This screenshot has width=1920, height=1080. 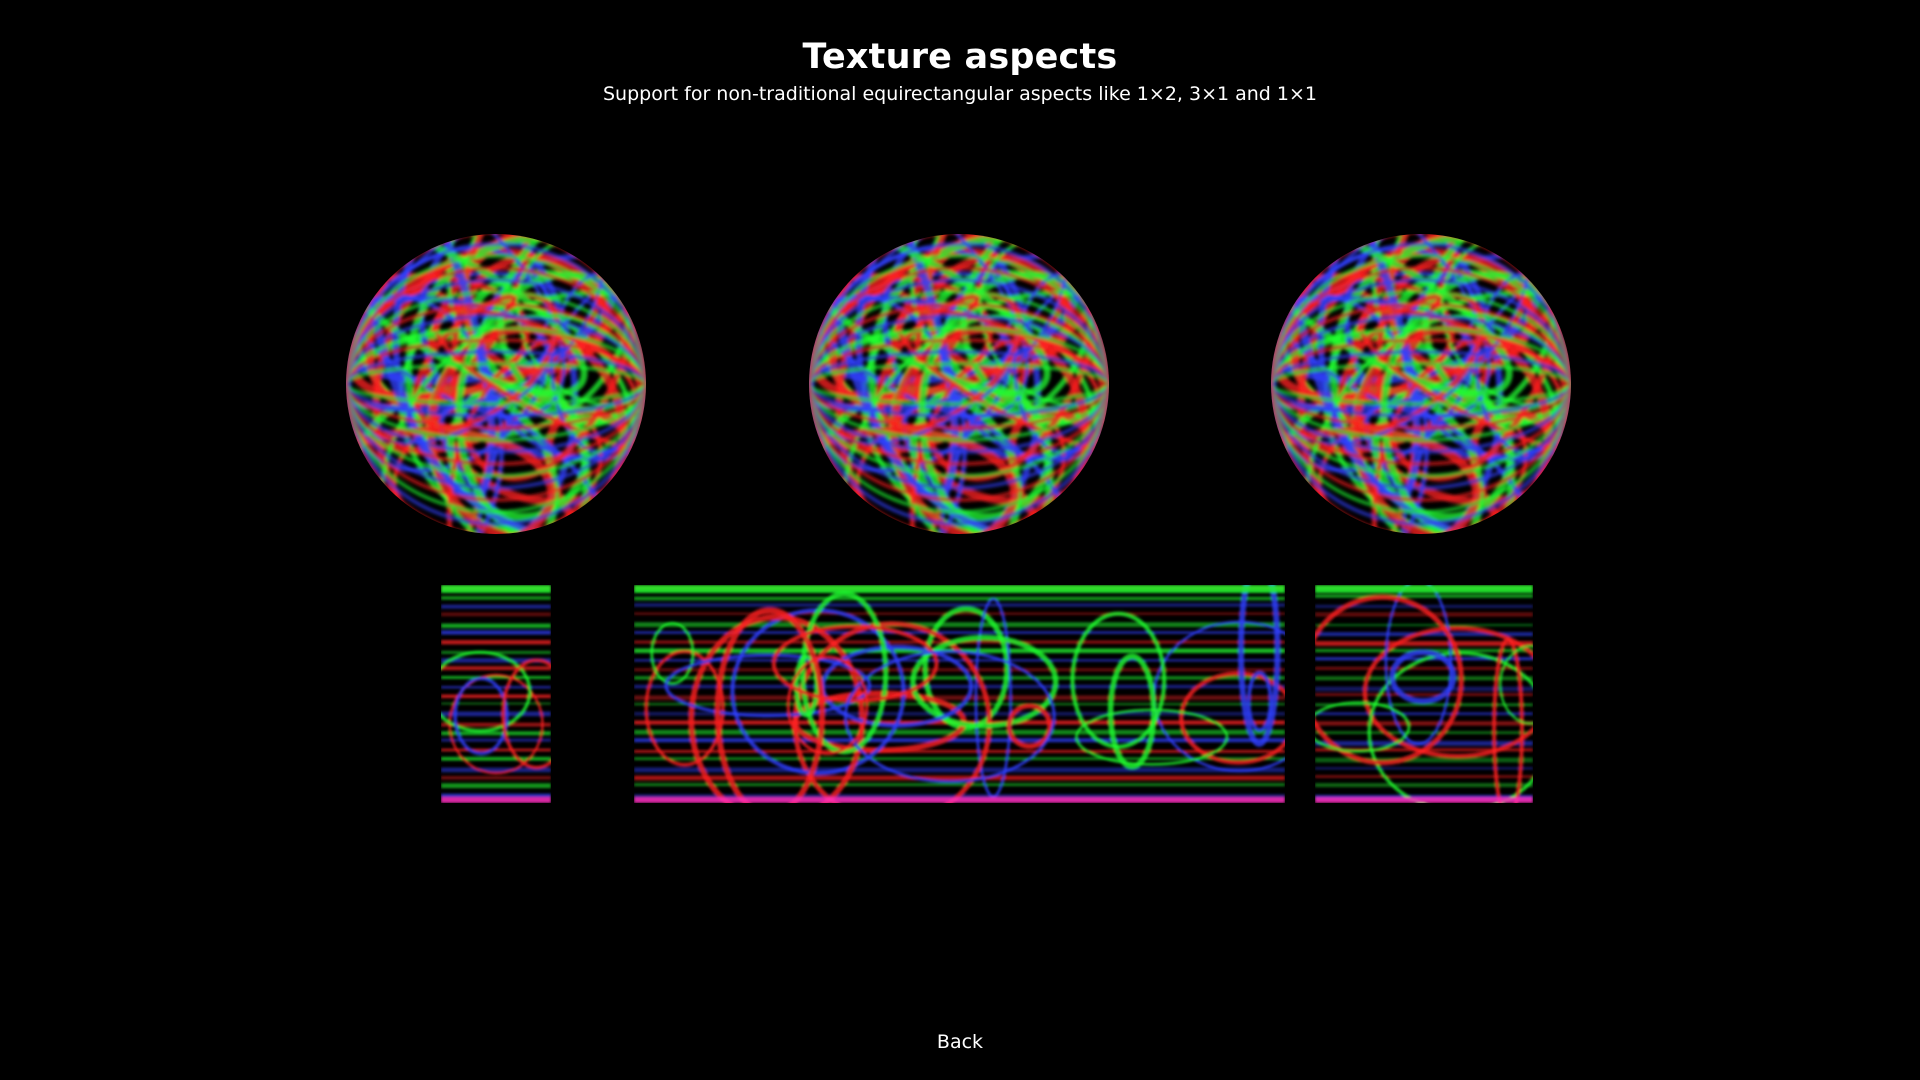 What do you see at coordinates (496, 694) in the screenshot?
I see `texture-1x2` at bounding box center [496, 694].